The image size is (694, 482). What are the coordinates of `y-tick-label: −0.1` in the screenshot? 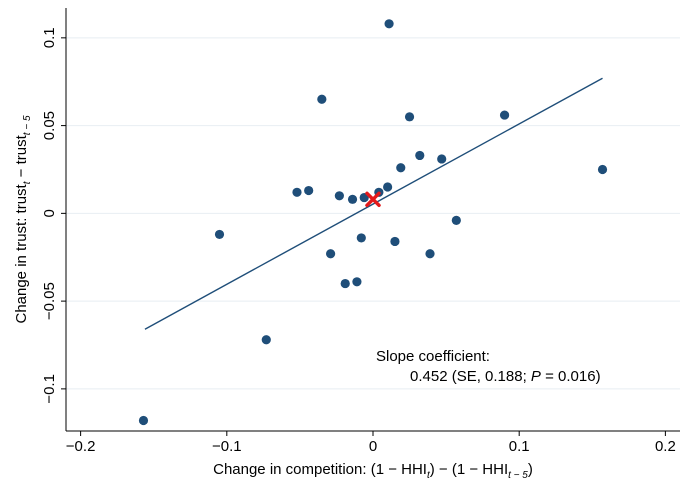 It's located at (49, 389).